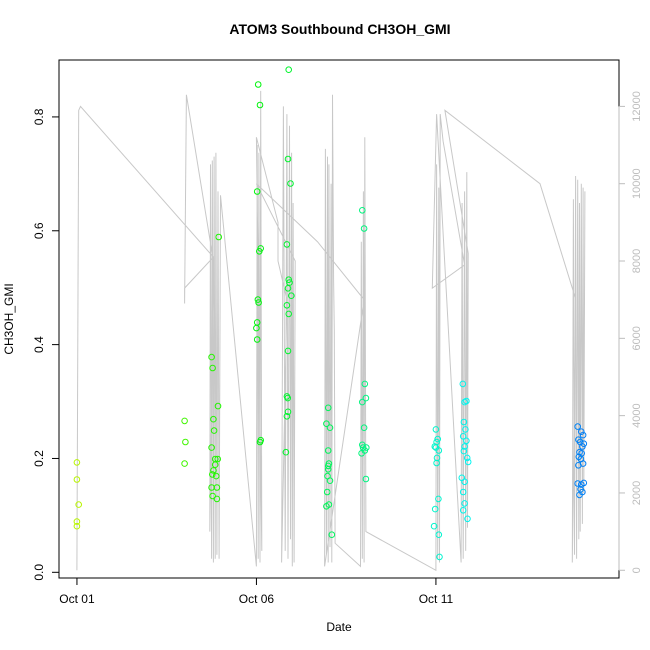 This screenshot has width=650, height=650. I want to click on y-axis-right: 0 2000 4000 6000 8000 10000 12000, so click(630, 332).